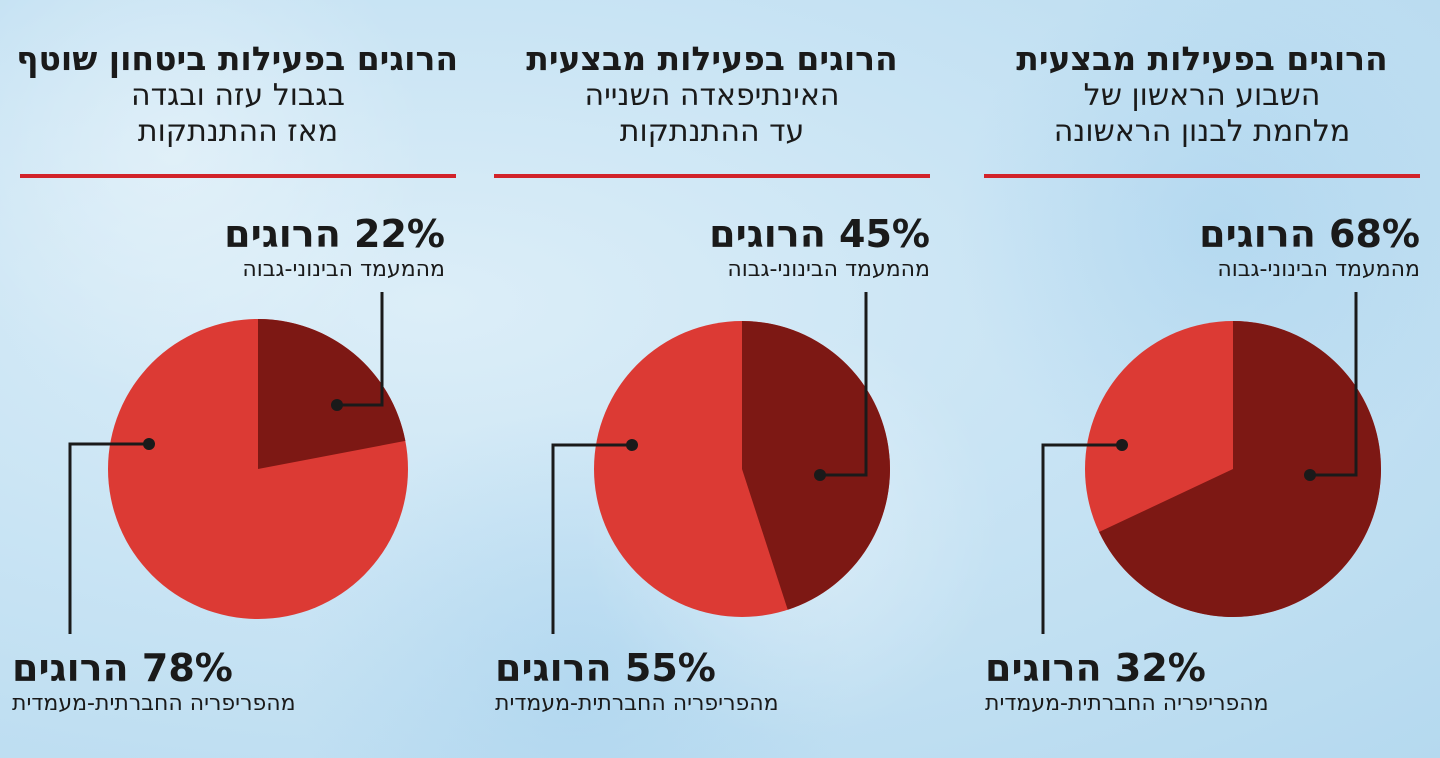 The height and width of the screenshot is (758, 1440). I want to click on slice-value-label: 78% הרוגים, so click(122, 668).